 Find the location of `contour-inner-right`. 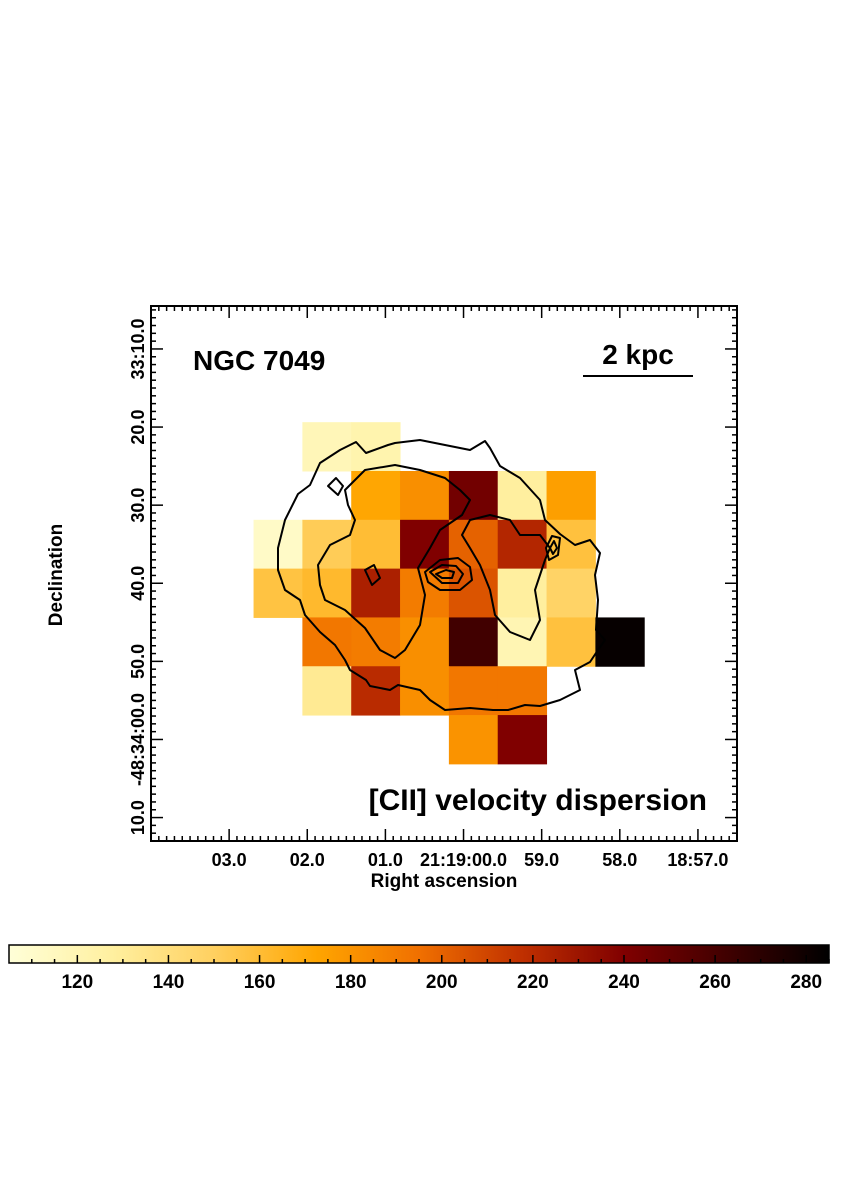

contour-inner-right is located at coordinates (506, 577).